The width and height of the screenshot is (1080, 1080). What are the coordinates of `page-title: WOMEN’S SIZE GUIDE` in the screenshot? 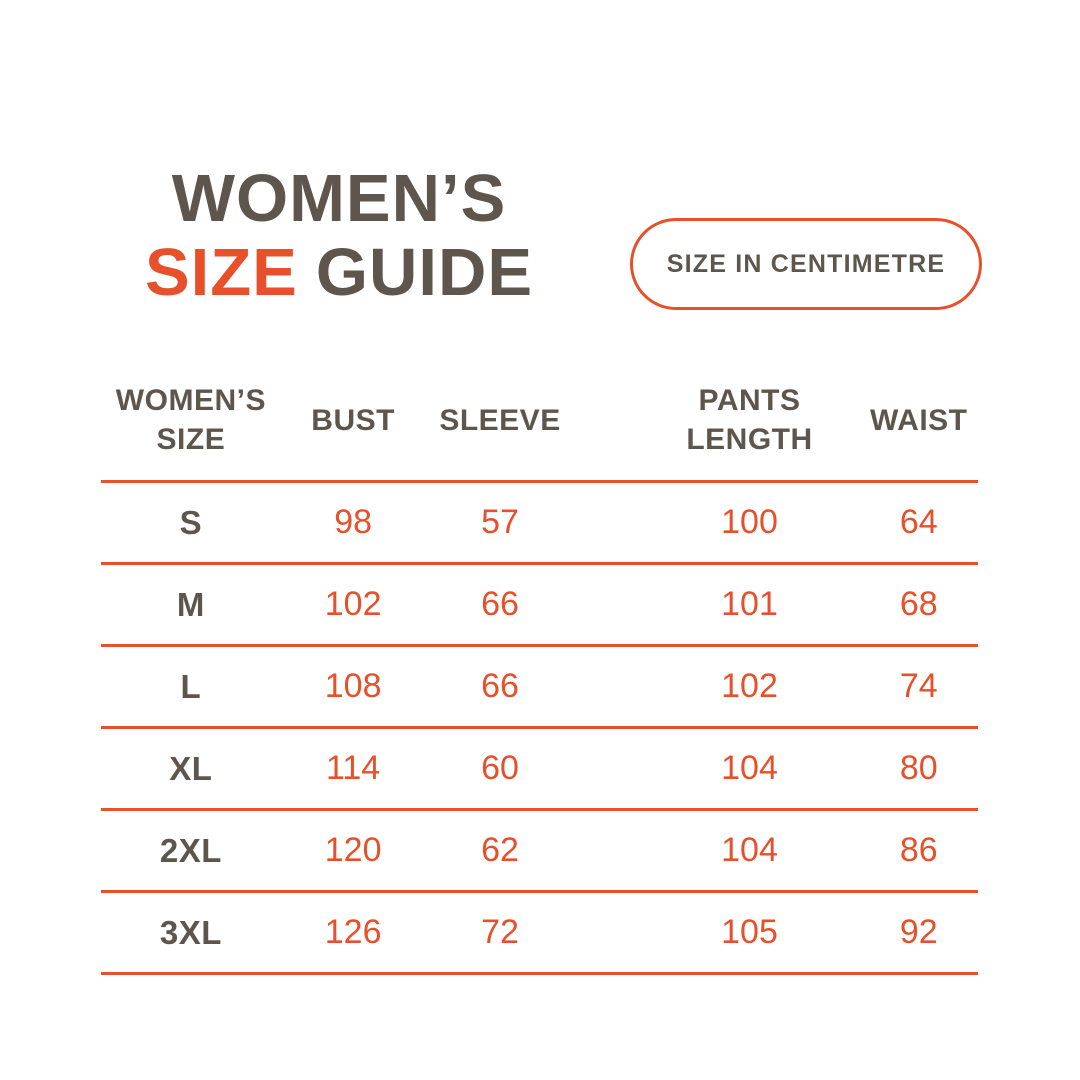 It's located at (339, 236).